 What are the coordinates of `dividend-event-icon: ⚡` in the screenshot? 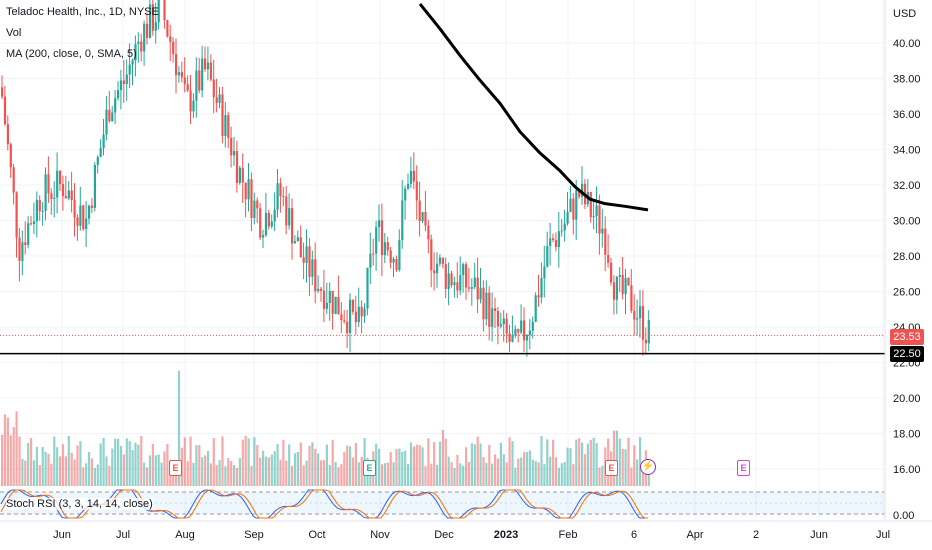 It's located at (648, 467).